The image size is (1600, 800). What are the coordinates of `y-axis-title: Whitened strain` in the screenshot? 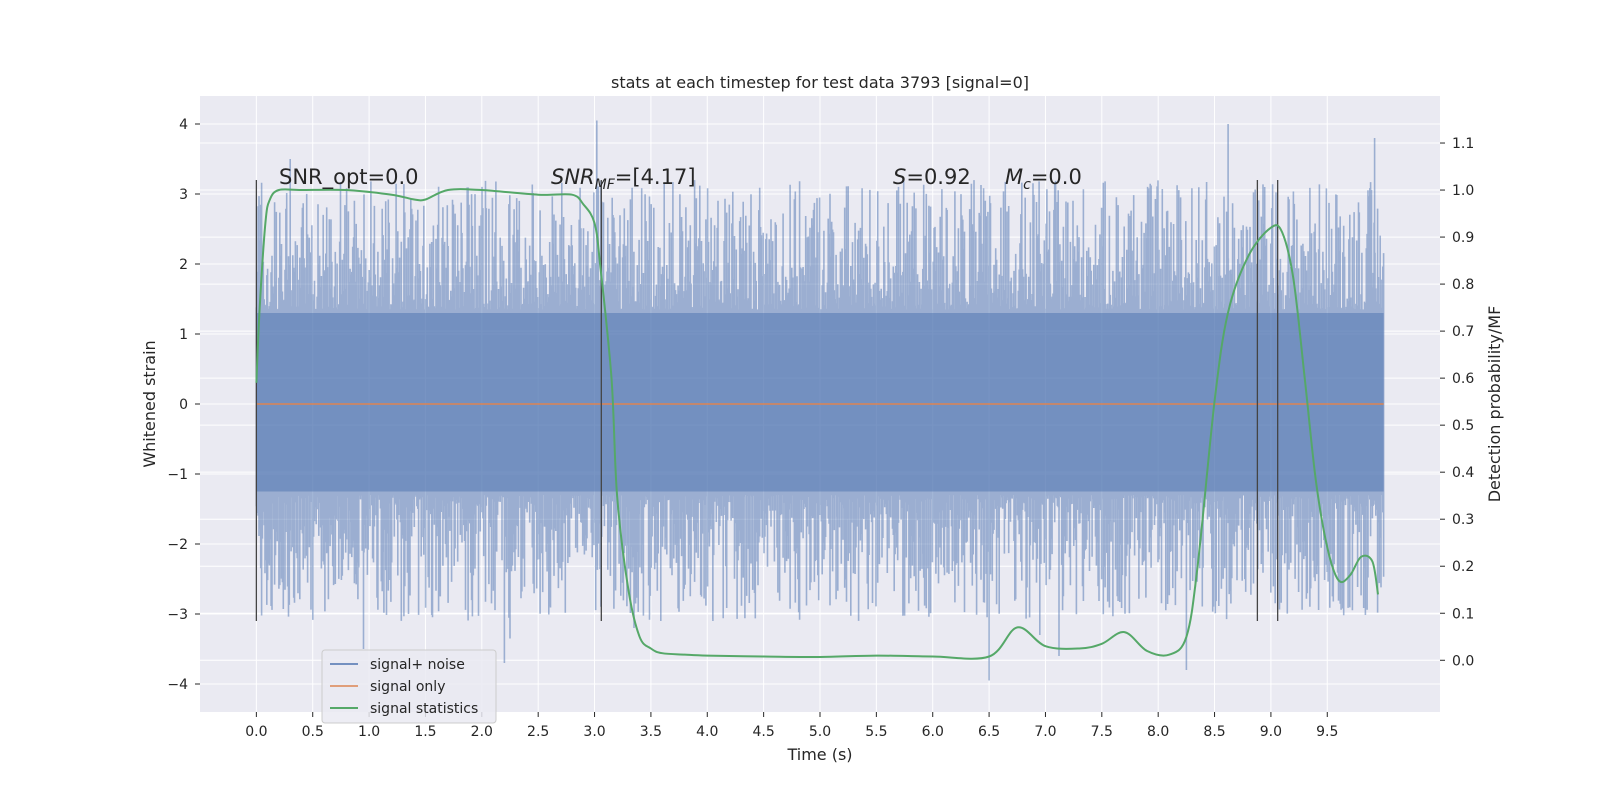 It's located at (149, 403).